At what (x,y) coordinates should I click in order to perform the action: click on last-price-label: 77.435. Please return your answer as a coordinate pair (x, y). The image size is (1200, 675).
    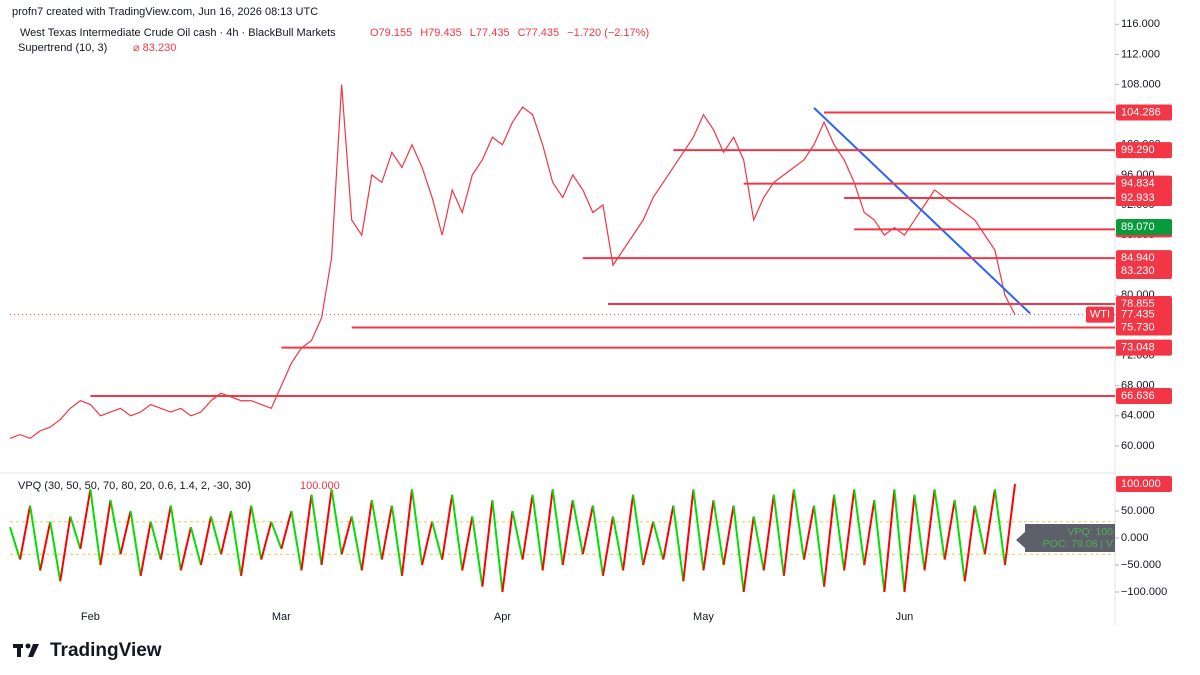
    Looking at the image, I should click on (1138, 315).